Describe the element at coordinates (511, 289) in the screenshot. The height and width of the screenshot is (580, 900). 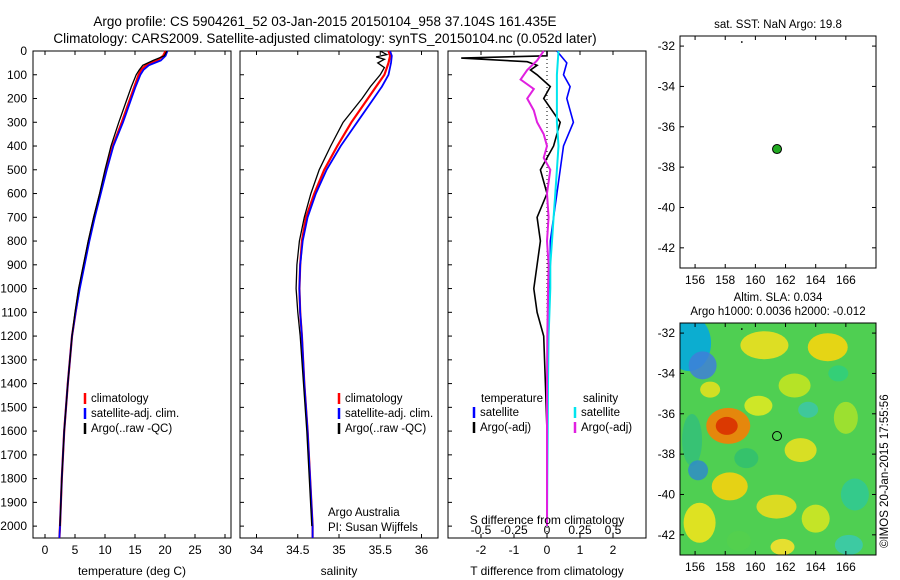
I see `series-temperature-argo` at that location.